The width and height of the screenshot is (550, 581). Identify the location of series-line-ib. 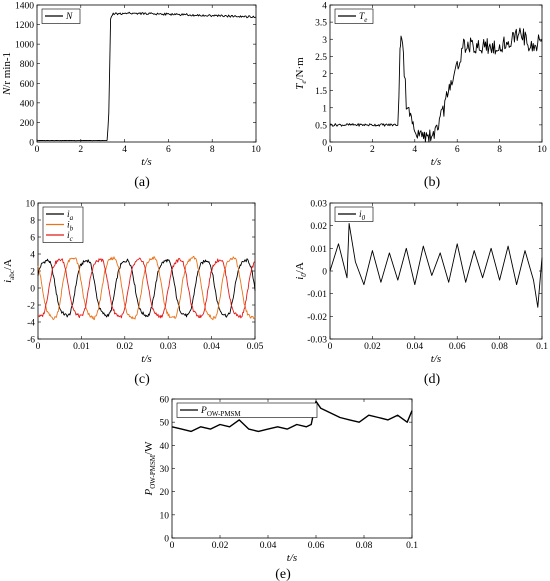
(146, 288).